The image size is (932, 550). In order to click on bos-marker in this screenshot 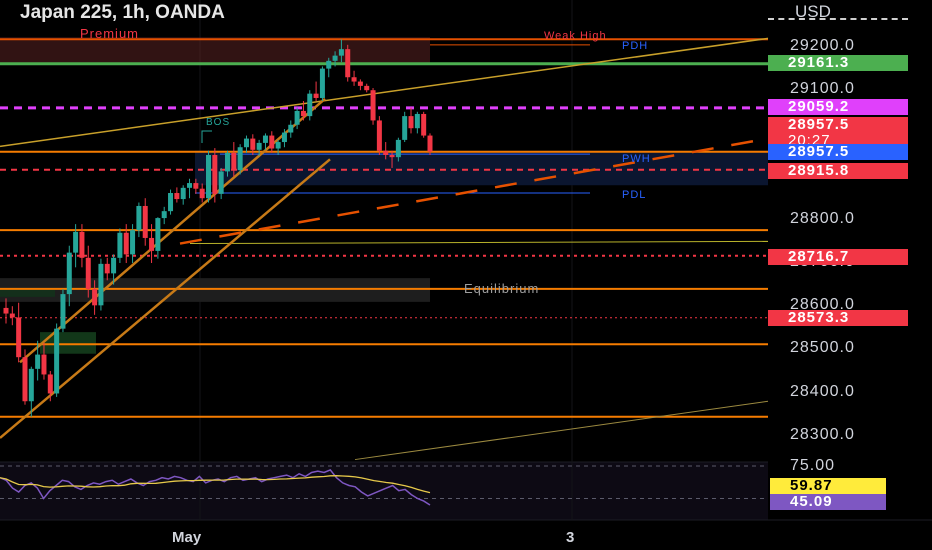, I will do `click(206, 136)`.